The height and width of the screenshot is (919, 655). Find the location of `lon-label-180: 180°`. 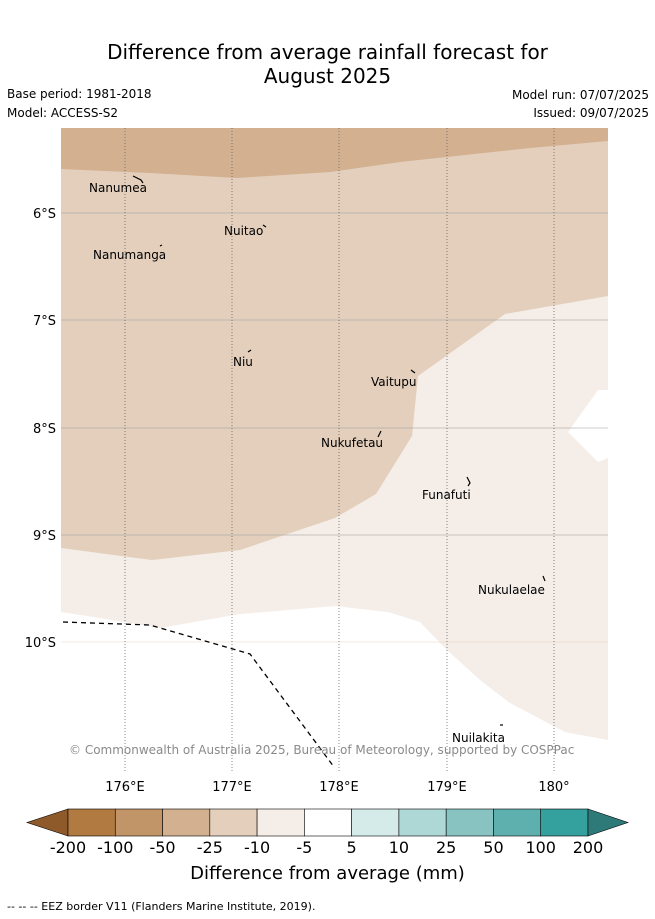

lon-label-180: 180° is located at coordinates (553, 787).